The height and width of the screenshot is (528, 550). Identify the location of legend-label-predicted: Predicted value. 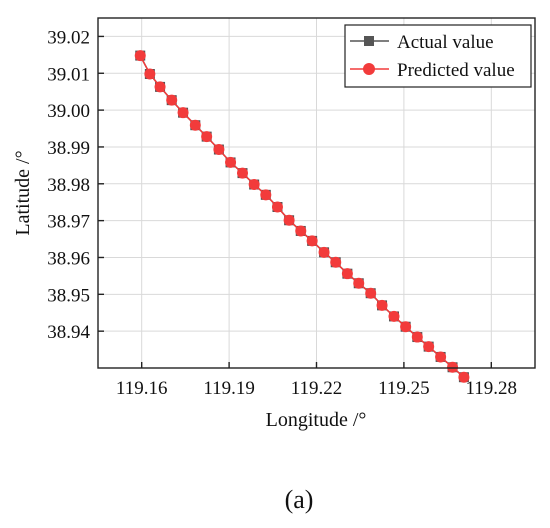
(456, 70).